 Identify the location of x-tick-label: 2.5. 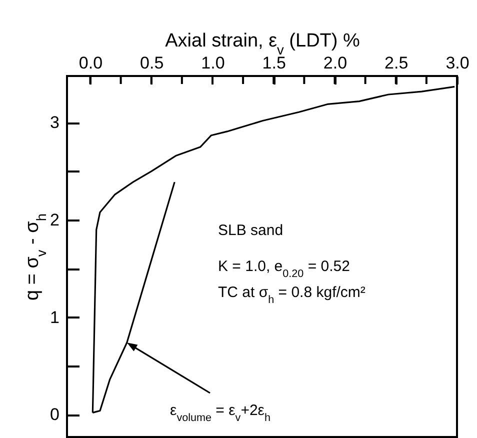
(396, 63).